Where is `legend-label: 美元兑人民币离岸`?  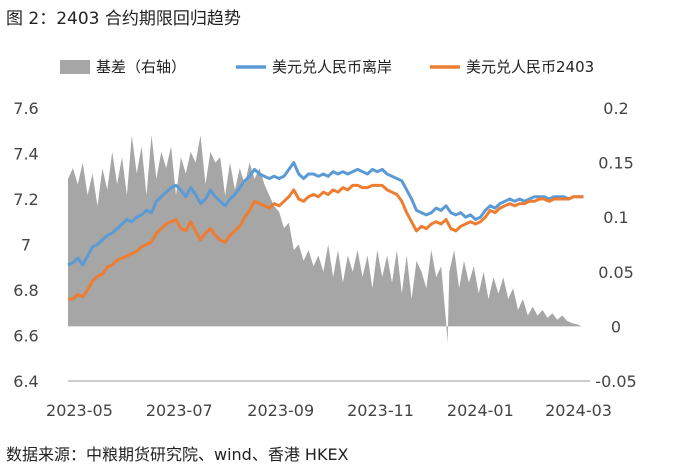 legend-label: 美元兑人民币离岸 is located at coordinates (332, 67).